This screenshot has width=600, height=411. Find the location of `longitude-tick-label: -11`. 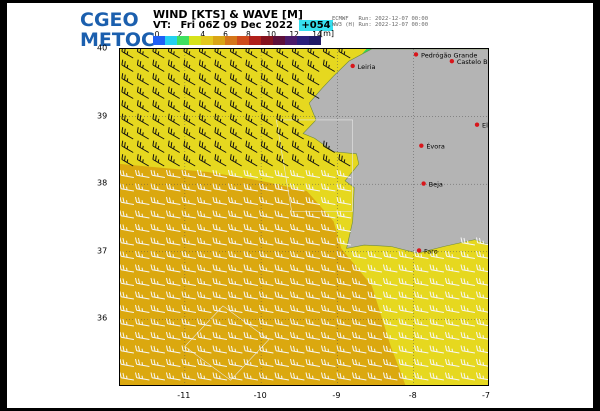

longitude-tick-label: -11 is located at coordinates (184, 395).